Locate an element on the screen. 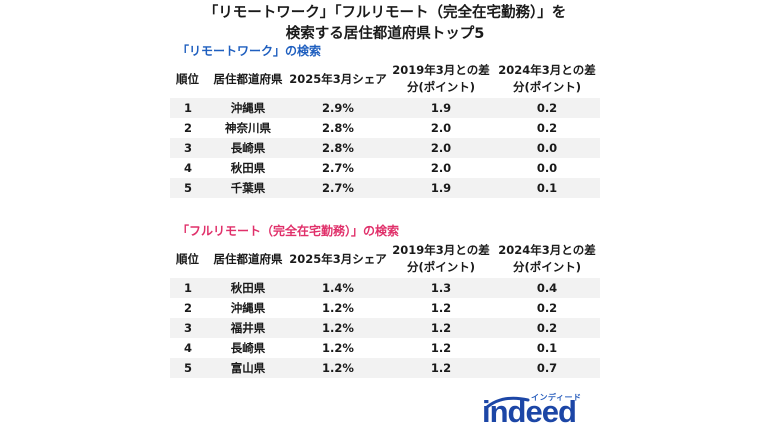  table-row: 2 沖縄県 1.2% 1.2 0.2 is located at coordinates (385, 308).